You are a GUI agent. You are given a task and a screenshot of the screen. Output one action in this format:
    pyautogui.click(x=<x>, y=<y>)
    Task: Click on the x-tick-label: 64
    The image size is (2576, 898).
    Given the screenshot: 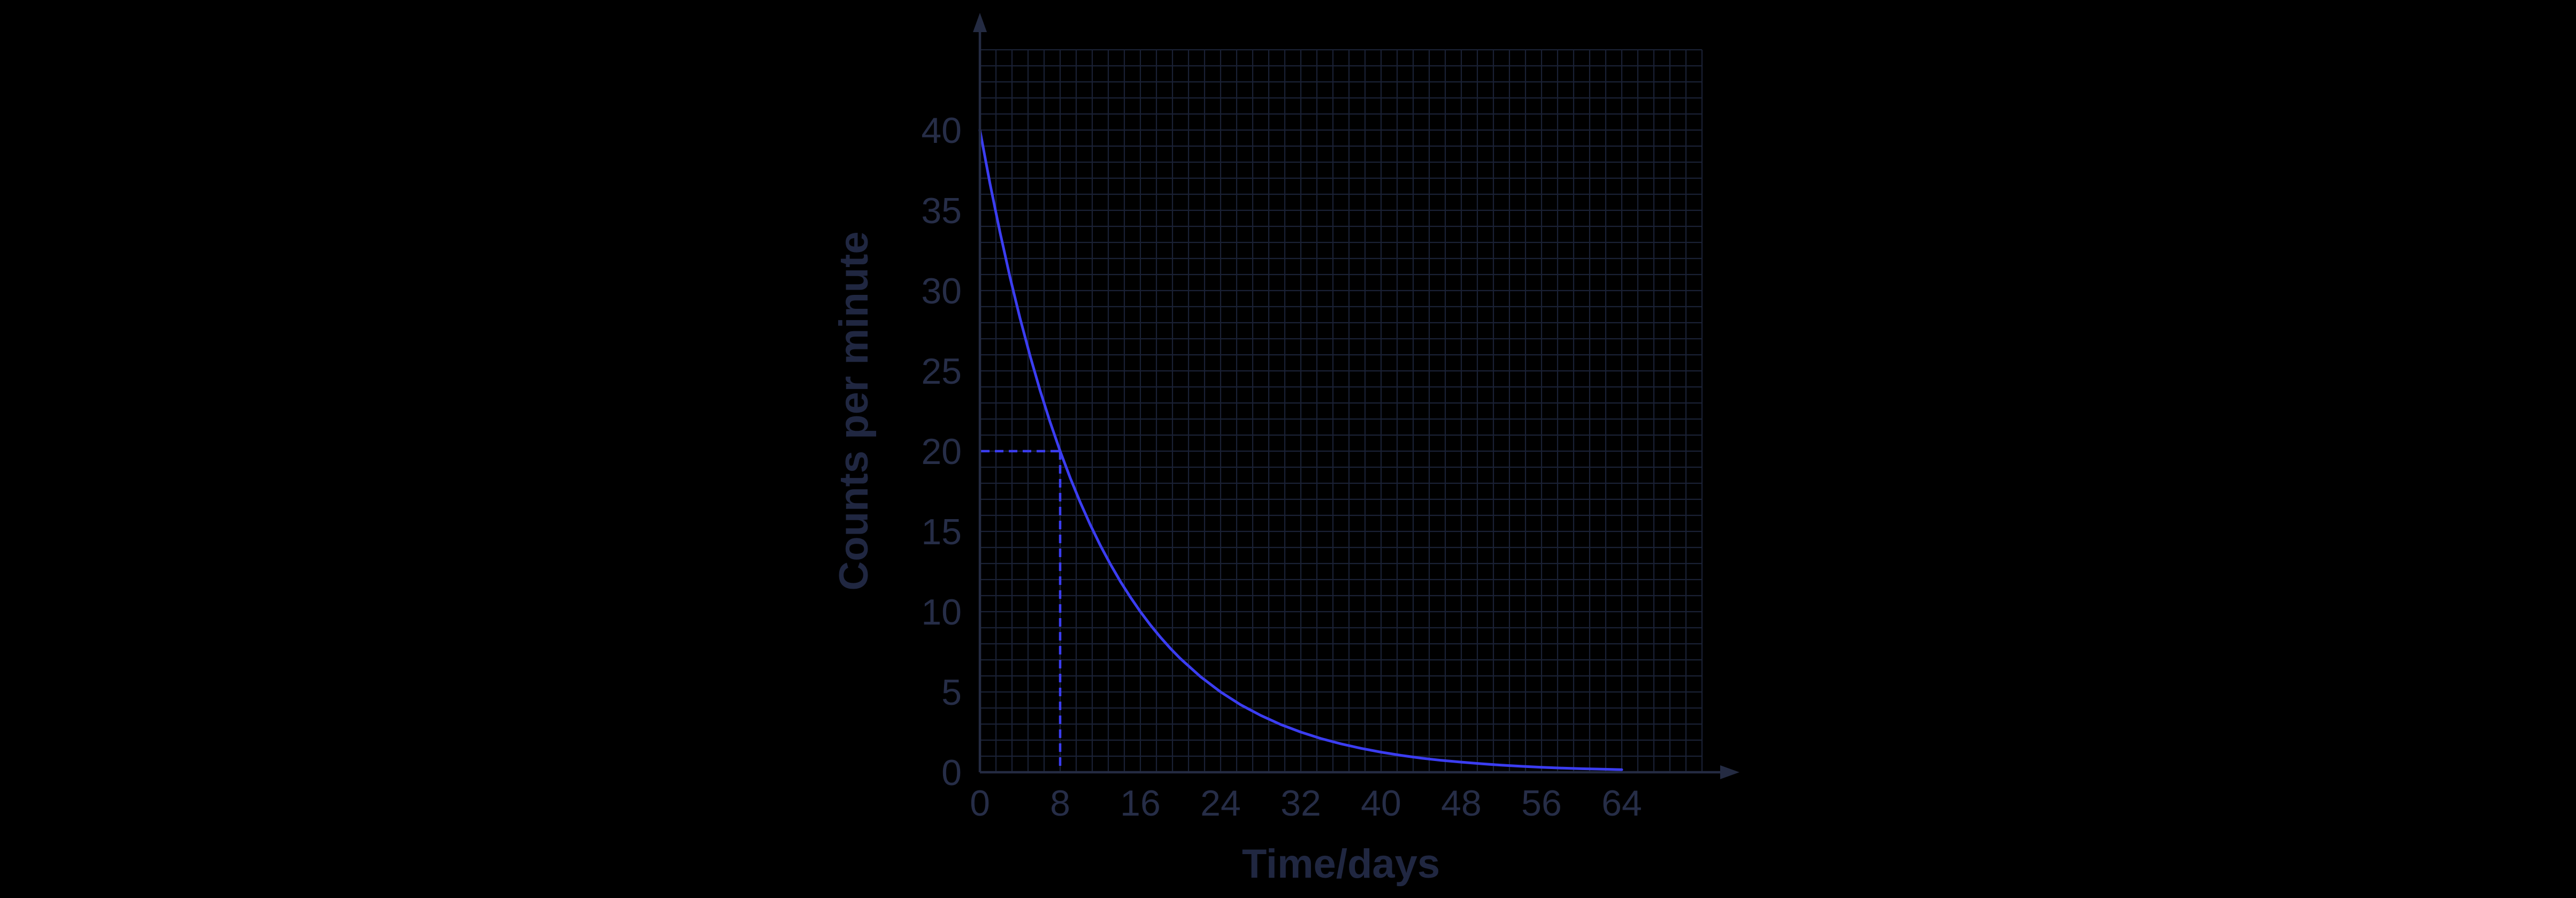 What is the action you would take?
    pyautogui.click(x=1621, y=803)
    